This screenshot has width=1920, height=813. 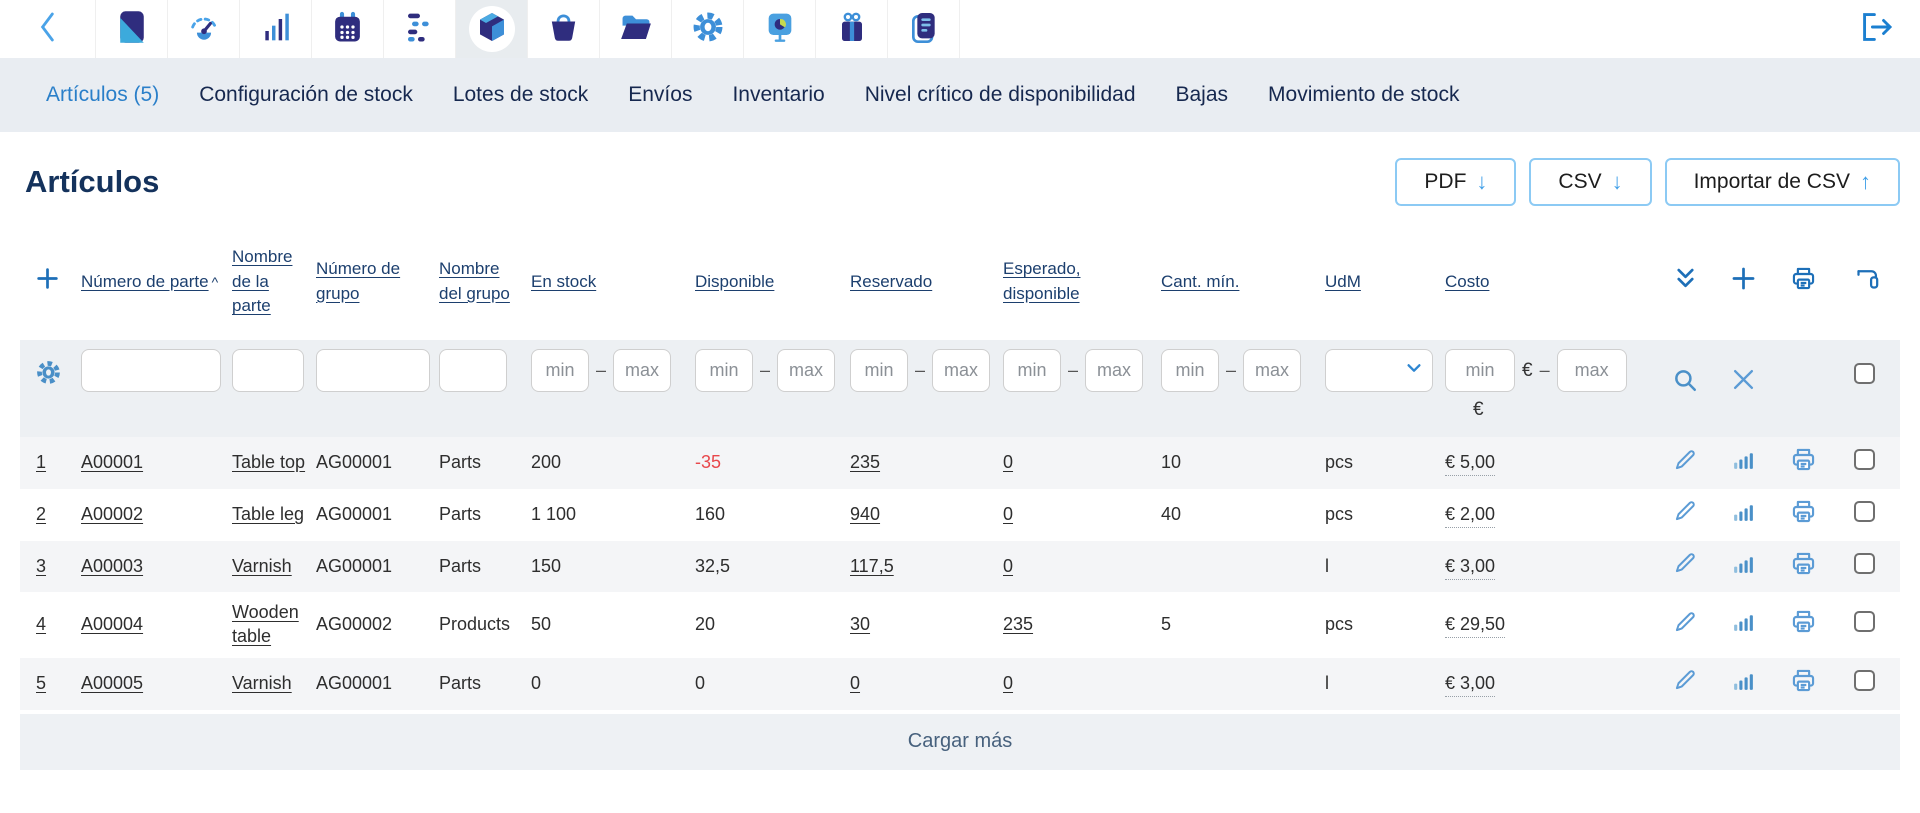 What do you see at coordinates (1200, 281) in the screenshot?
I see `header-min-qty: Cant. mín.` at bounding box center [1200, 281].